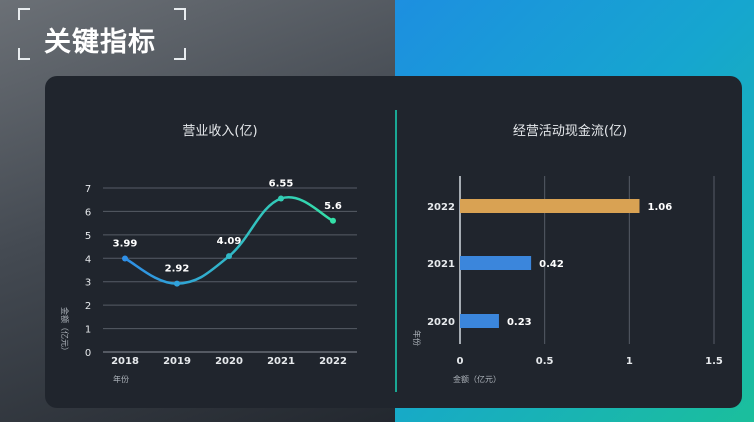  Describe the element at coordinates (88, 353) in the screenshot. I see `y-tick-label: 0` at that location.